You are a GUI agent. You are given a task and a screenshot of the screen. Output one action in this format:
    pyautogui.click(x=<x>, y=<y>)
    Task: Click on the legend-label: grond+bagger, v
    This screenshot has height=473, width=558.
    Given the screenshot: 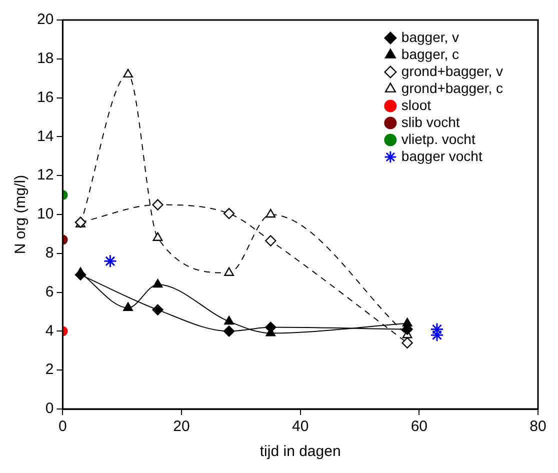 What is the action you would take?
    pyautogui.click(x=452, y=70)
    